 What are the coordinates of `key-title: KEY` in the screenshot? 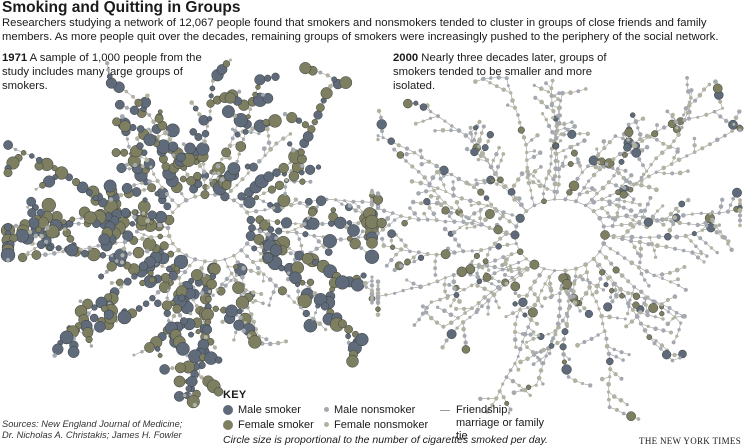 It's located at (235, 395).